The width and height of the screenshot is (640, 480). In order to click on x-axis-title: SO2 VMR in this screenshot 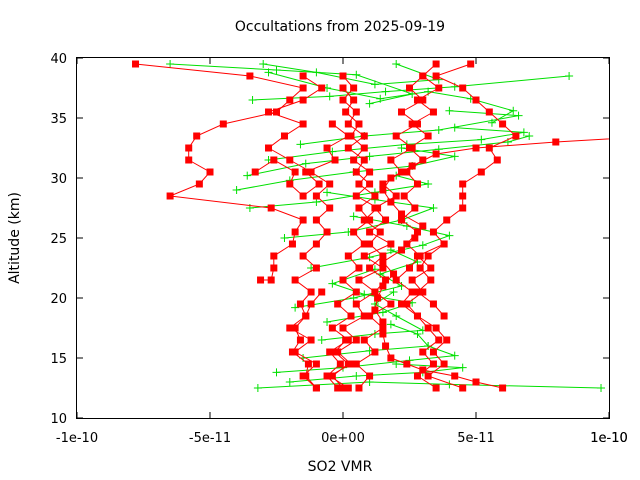, I will do `click(340, 467)`.